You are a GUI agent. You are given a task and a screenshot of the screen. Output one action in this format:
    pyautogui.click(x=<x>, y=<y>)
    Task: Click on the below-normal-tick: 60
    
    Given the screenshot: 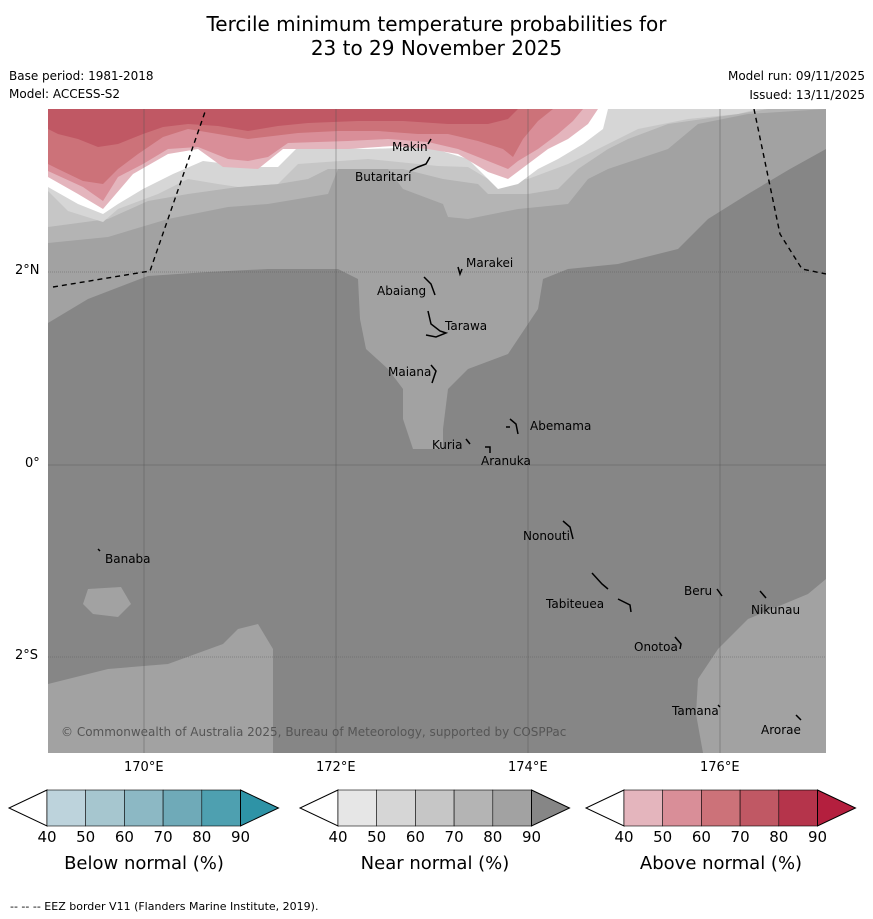 What is the action you would take?
    pyautogui.click(x=124, y=837)
    